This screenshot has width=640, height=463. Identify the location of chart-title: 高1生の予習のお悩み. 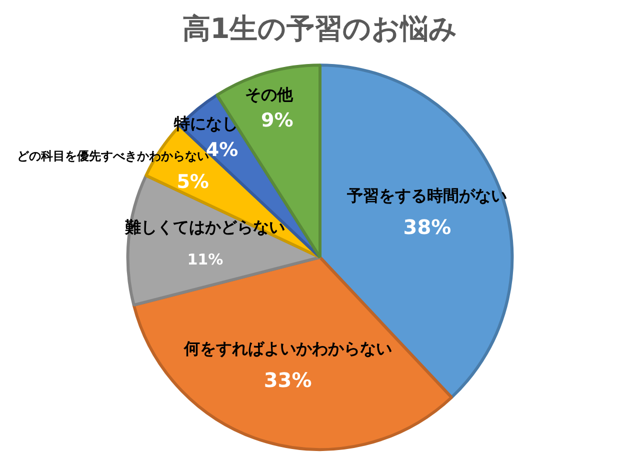
(320, 29).